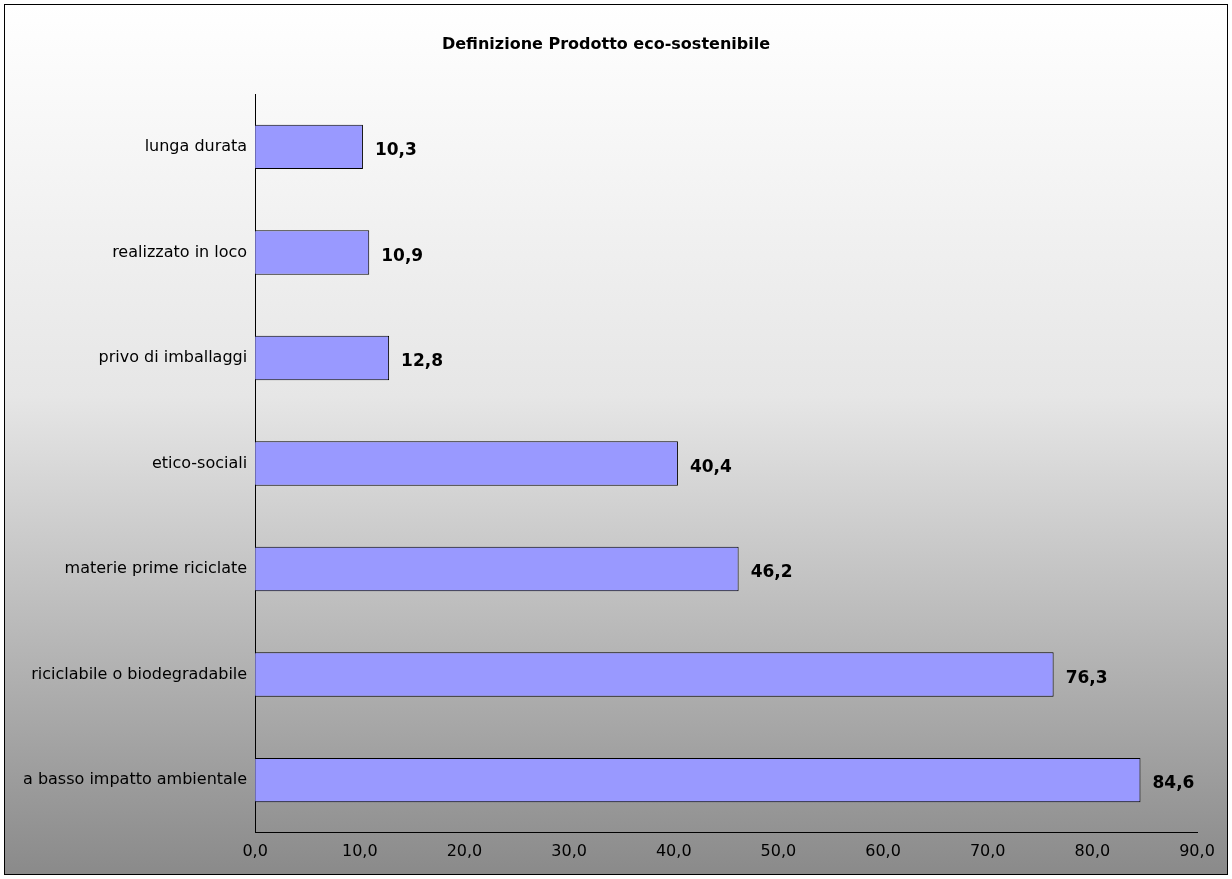 The height and width of the screenshot is (879, 1232). I want to click on y-tick-label: a basso impatto ambientale, so click(135, 779).